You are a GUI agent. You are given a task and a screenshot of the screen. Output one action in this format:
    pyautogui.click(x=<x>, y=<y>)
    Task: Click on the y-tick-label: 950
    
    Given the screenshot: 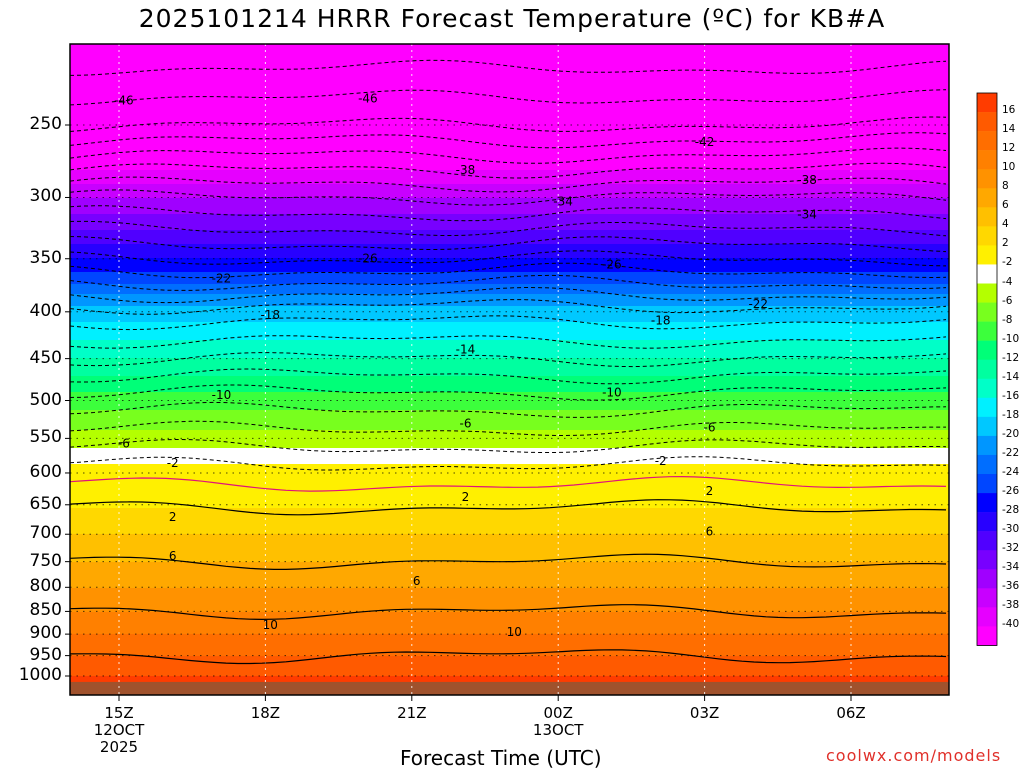 What is the action you would take?
    pyautogui.click(x=45, y=654)
    